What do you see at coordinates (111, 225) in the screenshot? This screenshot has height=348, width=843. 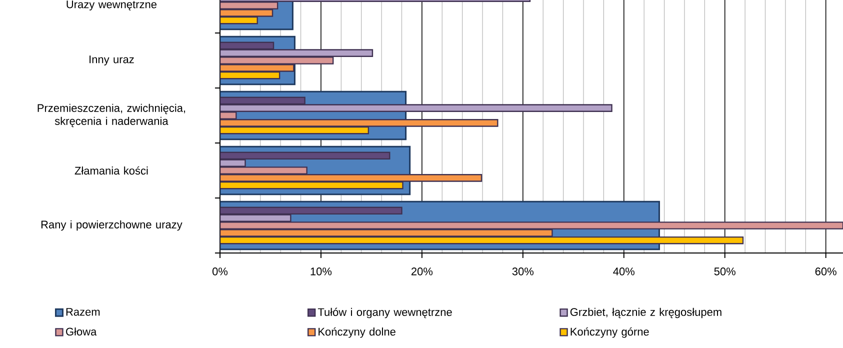 I see `y-tick-label: Rany i powierzchowne urazy` at bounding box center [111, 225].